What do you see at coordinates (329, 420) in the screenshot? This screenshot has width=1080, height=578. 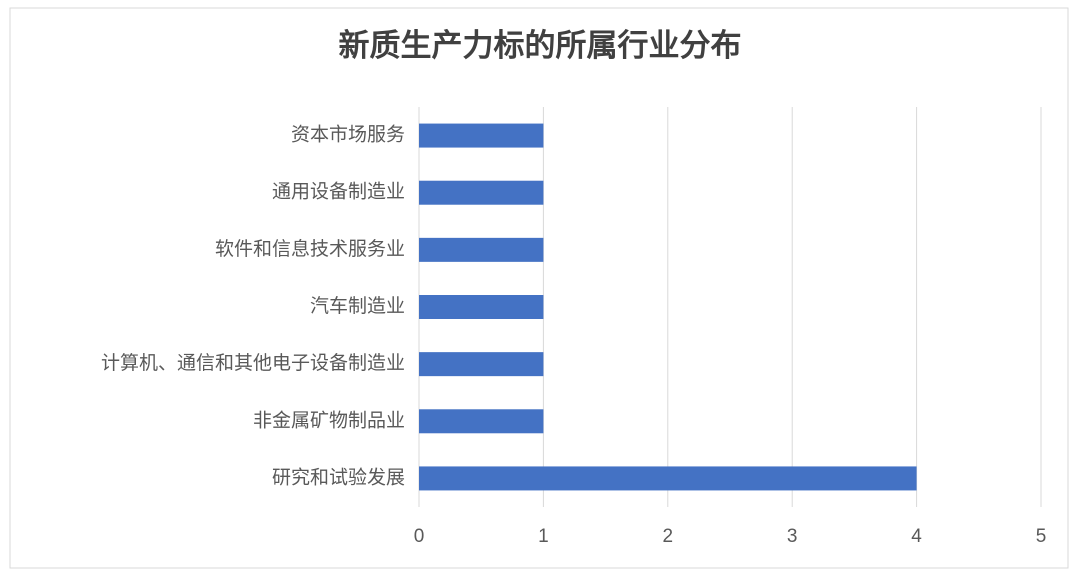 I see `y-tick-label: 非金属矿物制品业` at bounding box center [329, 420].